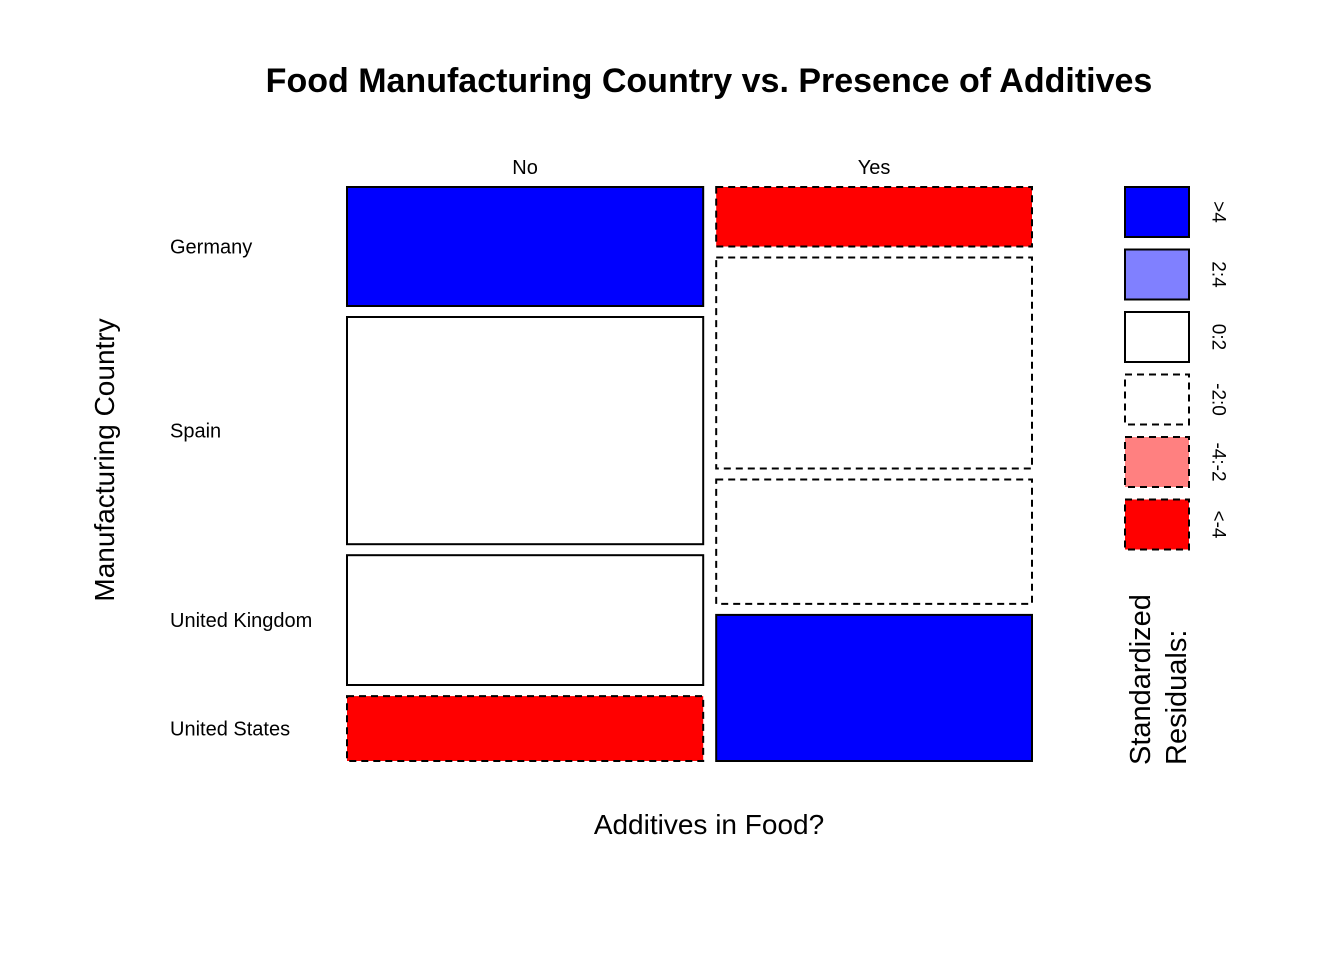  What do you see at coordinates (1218, 212) in the screenshot?
I see `legend-label-0: >4` at bounding box center [1218, 212].